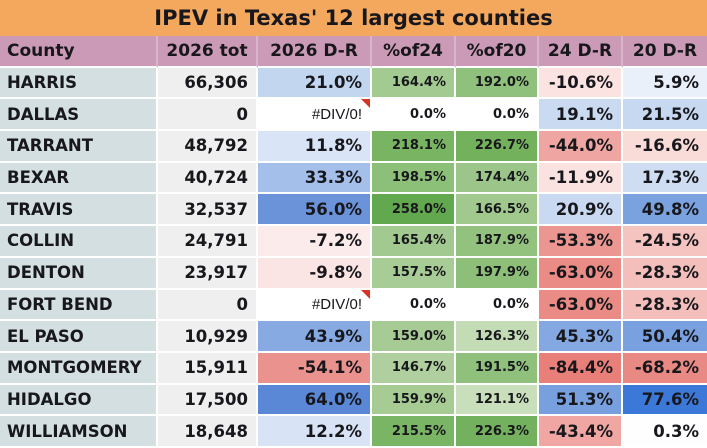 The height and width of the screenshot is (448, 707). I want to click on table-cell: 159.0%, so click(414, 337).